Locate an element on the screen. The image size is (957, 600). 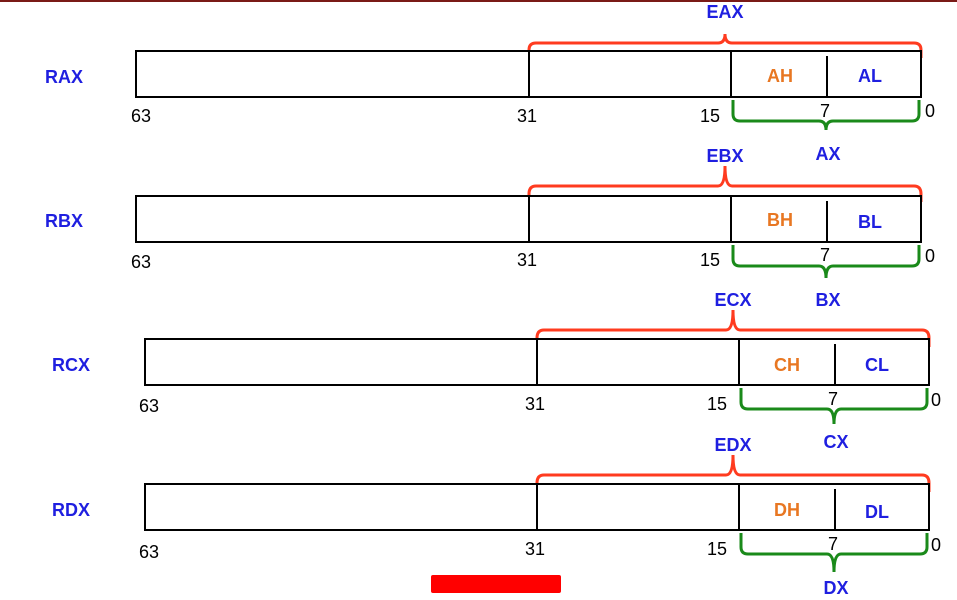
register-name: RAX is located at coordinates (64, 77).